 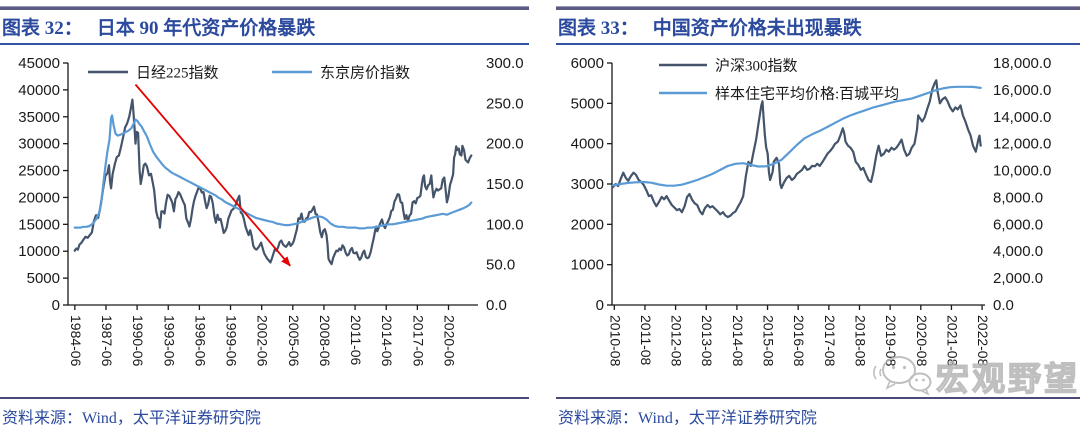 I want to click on y-right-tick-label: 16,000.0, so click(x=1022, y=90).